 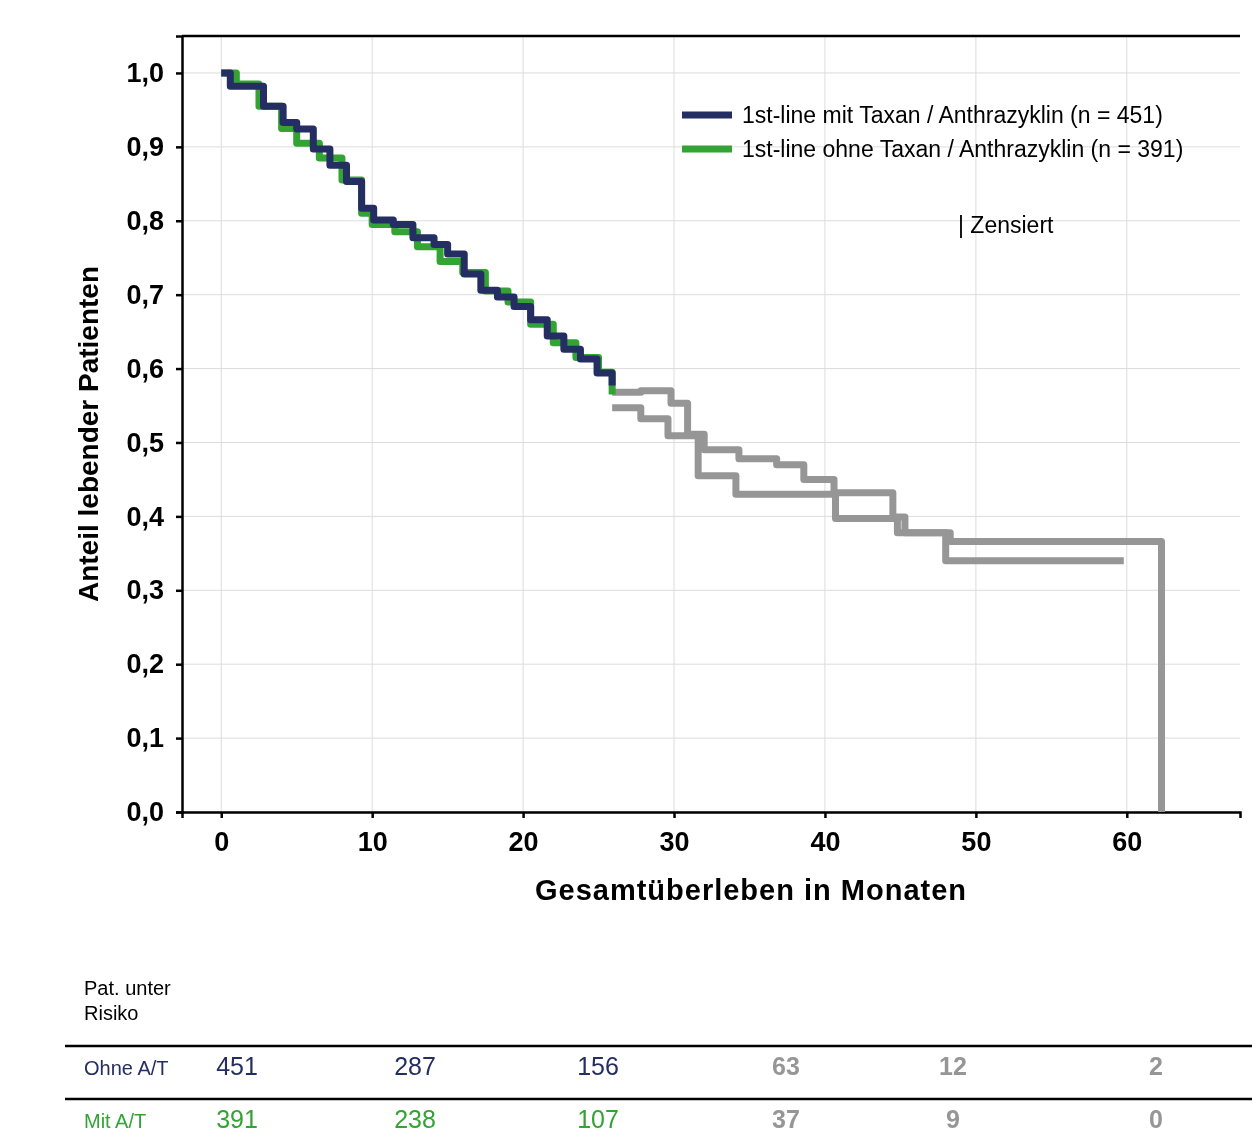 What do you see at coordinates (145, 294) in the screenshot?
I see `y-tick-label: 0,7` at bounding box center [145, 294].